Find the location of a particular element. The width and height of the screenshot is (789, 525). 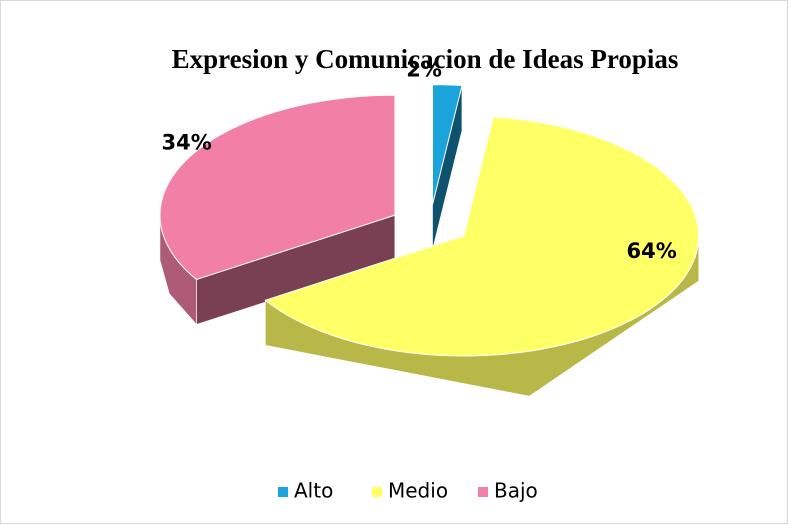

data-label: 64% is located at coordinates (652, 251).